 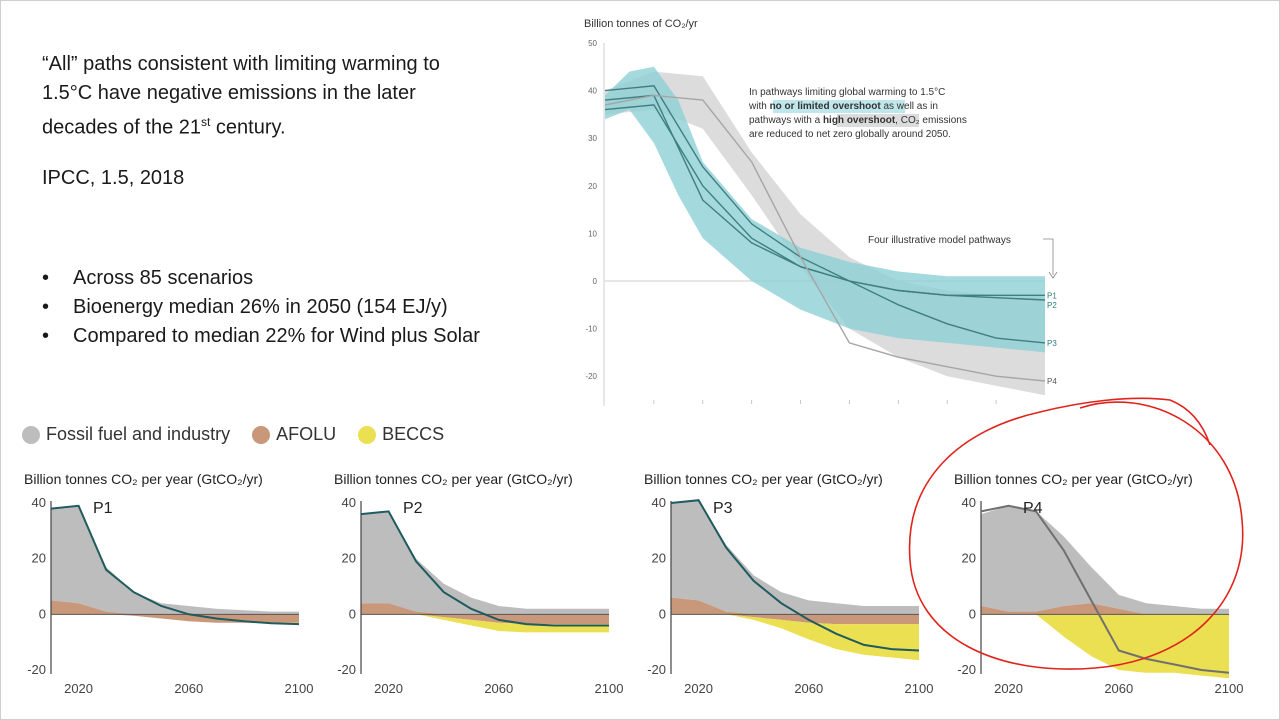 I want to click on main-annotation-fragment: as well as in, so click(x=909, y=106).